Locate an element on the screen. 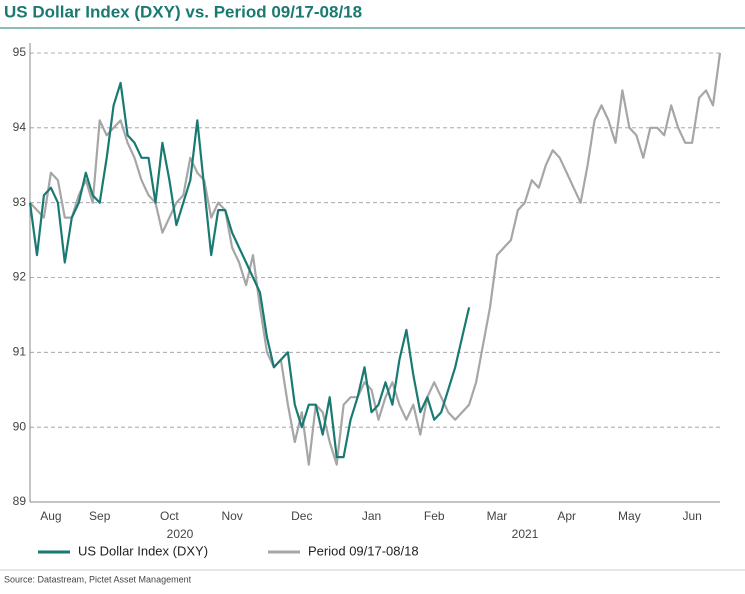  y-tick-label: 94 is located at coordinates (20, 127).